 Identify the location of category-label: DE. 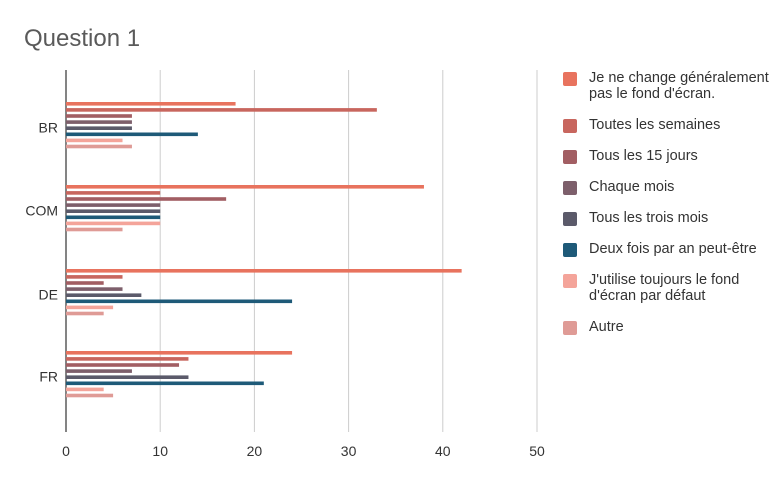
(48, 294).